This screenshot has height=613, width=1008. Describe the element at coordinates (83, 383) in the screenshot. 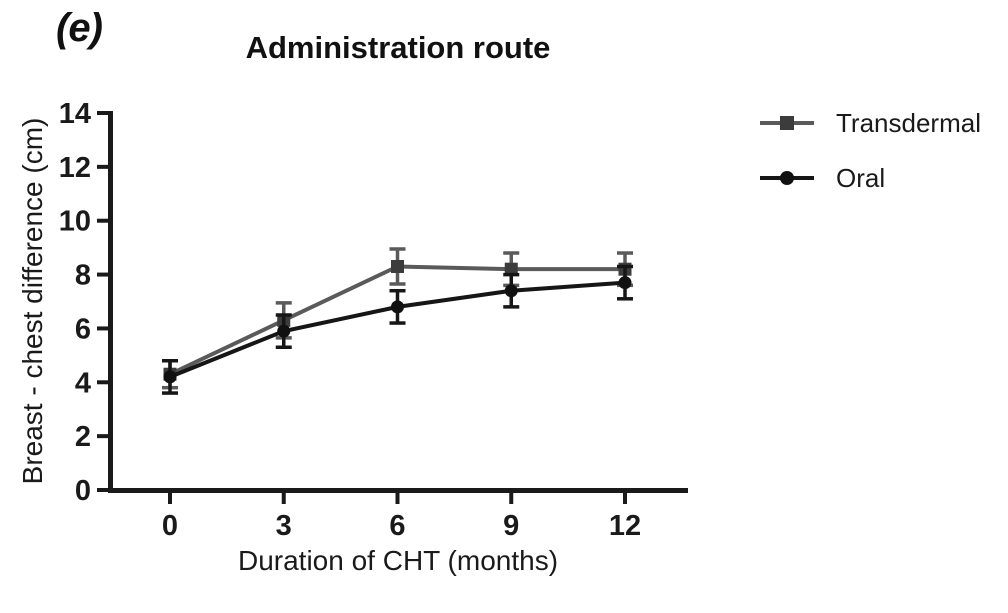

I see `y-tick-label: 4` at that location.